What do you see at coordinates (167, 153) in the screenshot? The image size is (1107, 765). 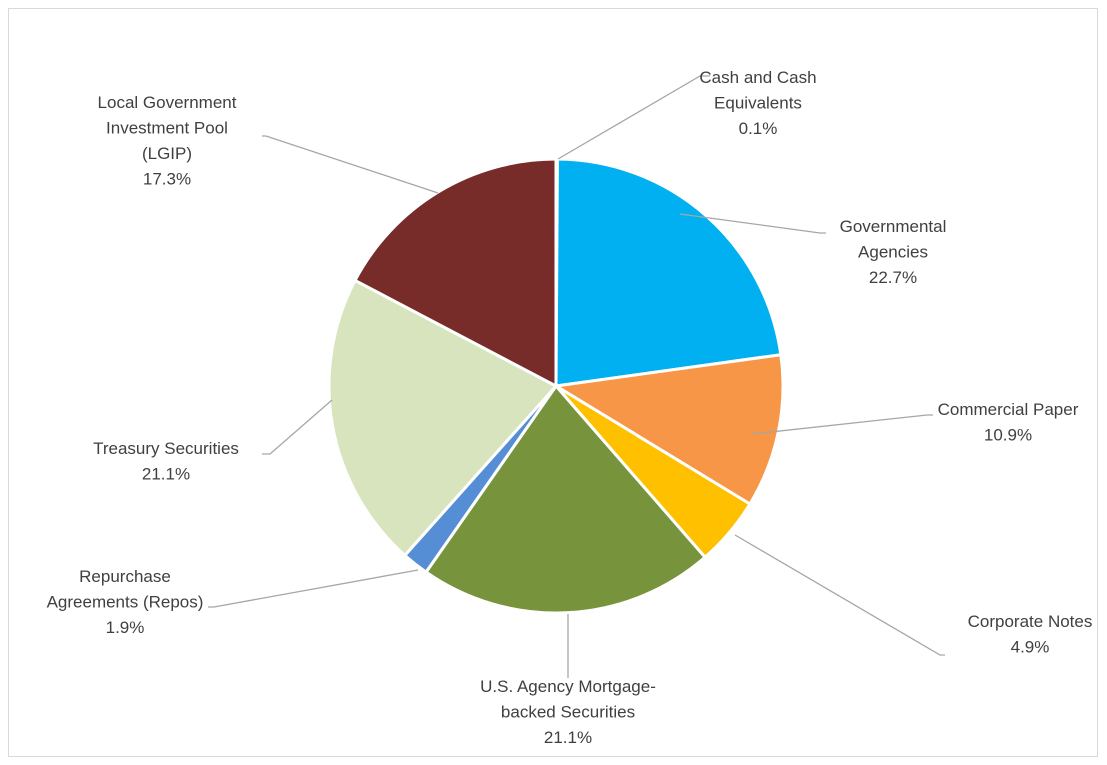 I see `data-label-category-7: (LGIP)` at bounding box center [167, 153].